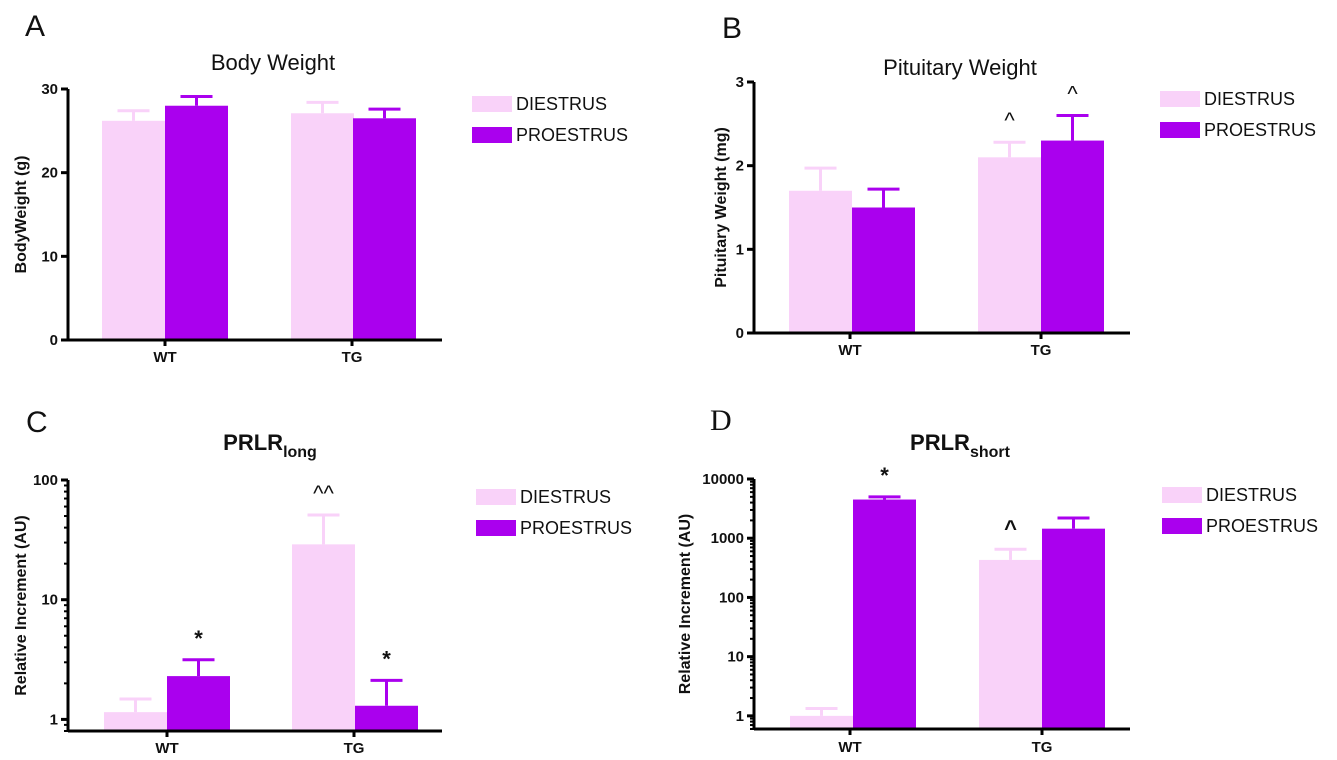 This screenshot has height=760, width=1337. I want to click on y-tick-label: 20, so click(49, 173).